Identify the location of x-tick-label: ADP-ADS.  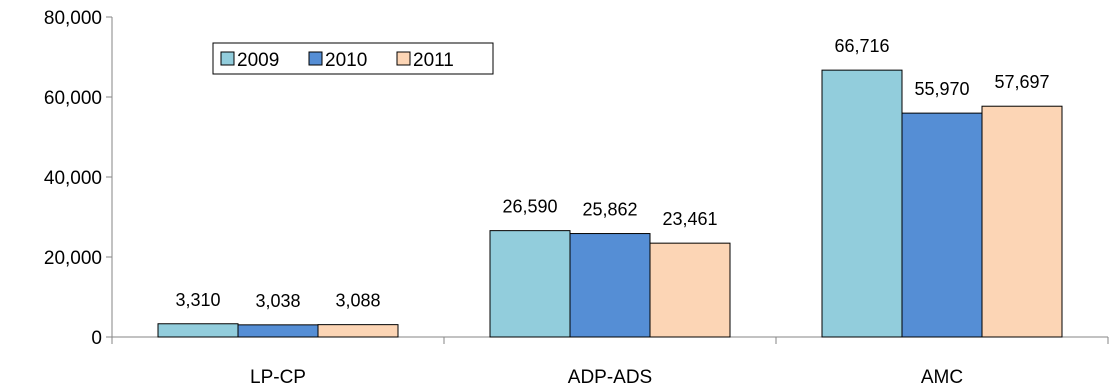
(610, 377).